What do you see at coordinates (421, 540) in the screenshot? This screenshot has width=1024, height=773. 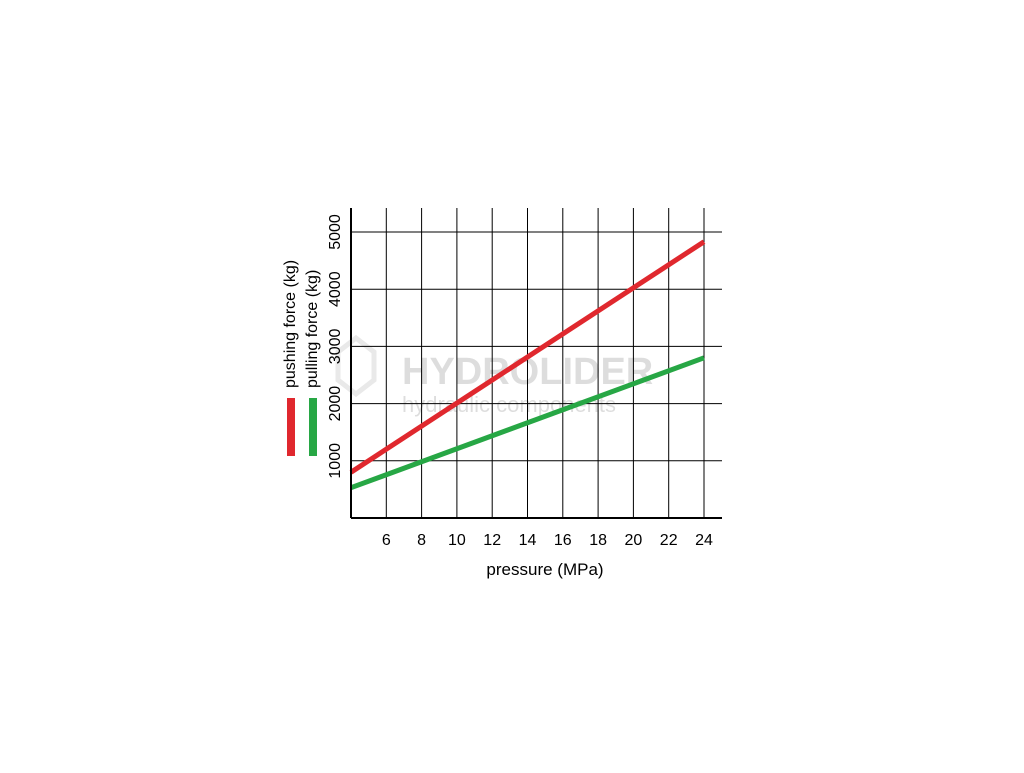 I see `x-tick-label: 8` at bounding box center [421, 540].